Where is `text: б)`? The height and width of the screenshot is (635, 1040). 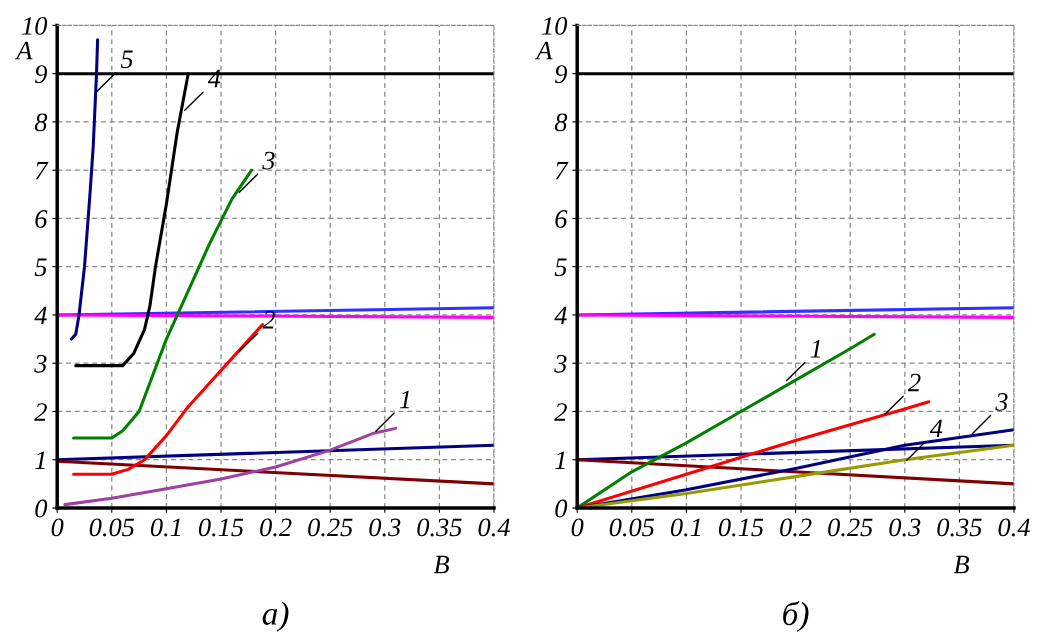
text: б) is located at coordinates (796, 617).